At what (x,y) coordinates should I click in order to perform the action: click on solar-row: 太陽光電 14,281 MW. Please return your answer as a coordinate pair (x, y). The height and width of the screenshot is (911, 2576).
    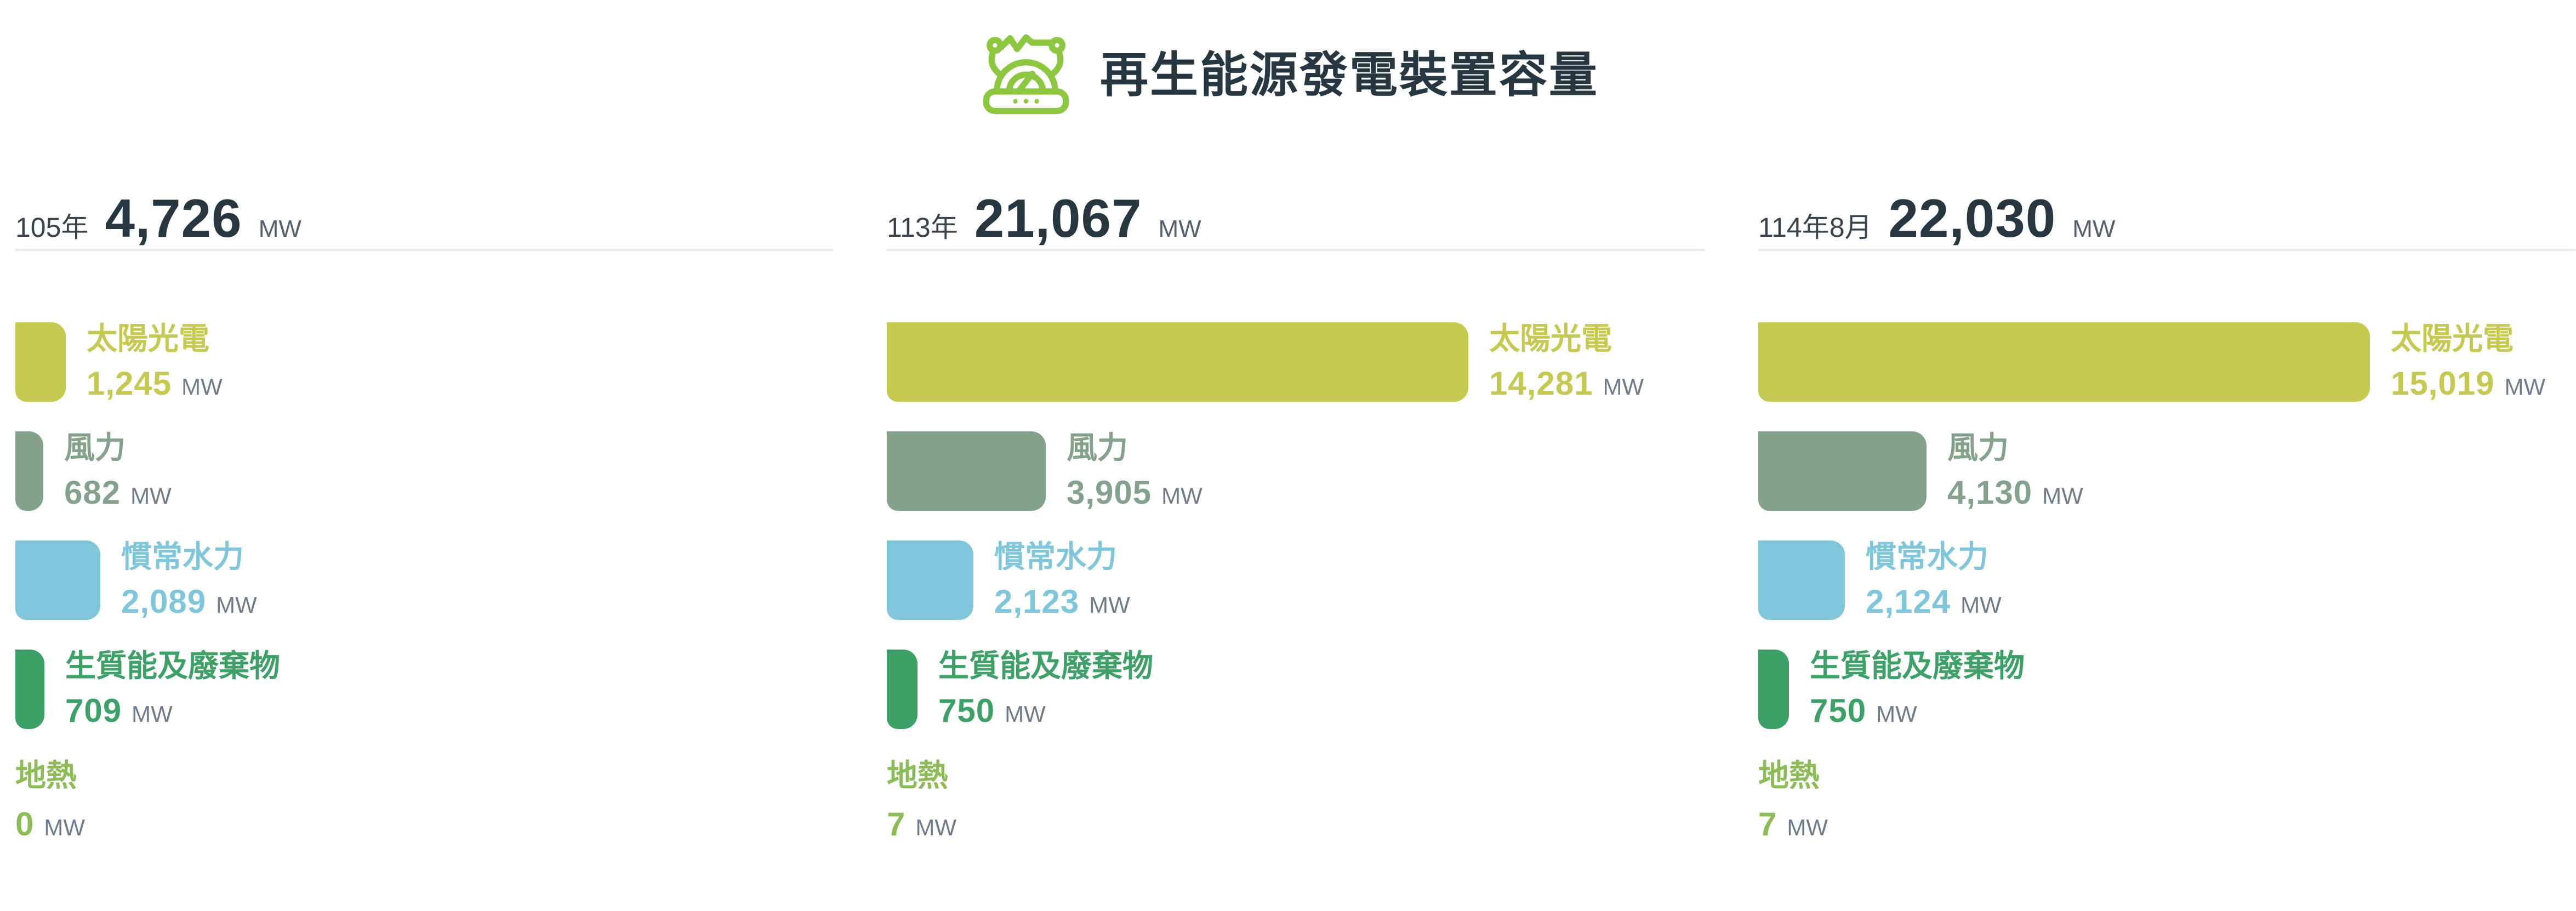
    Looking at the image, I should click on (1296, 362).